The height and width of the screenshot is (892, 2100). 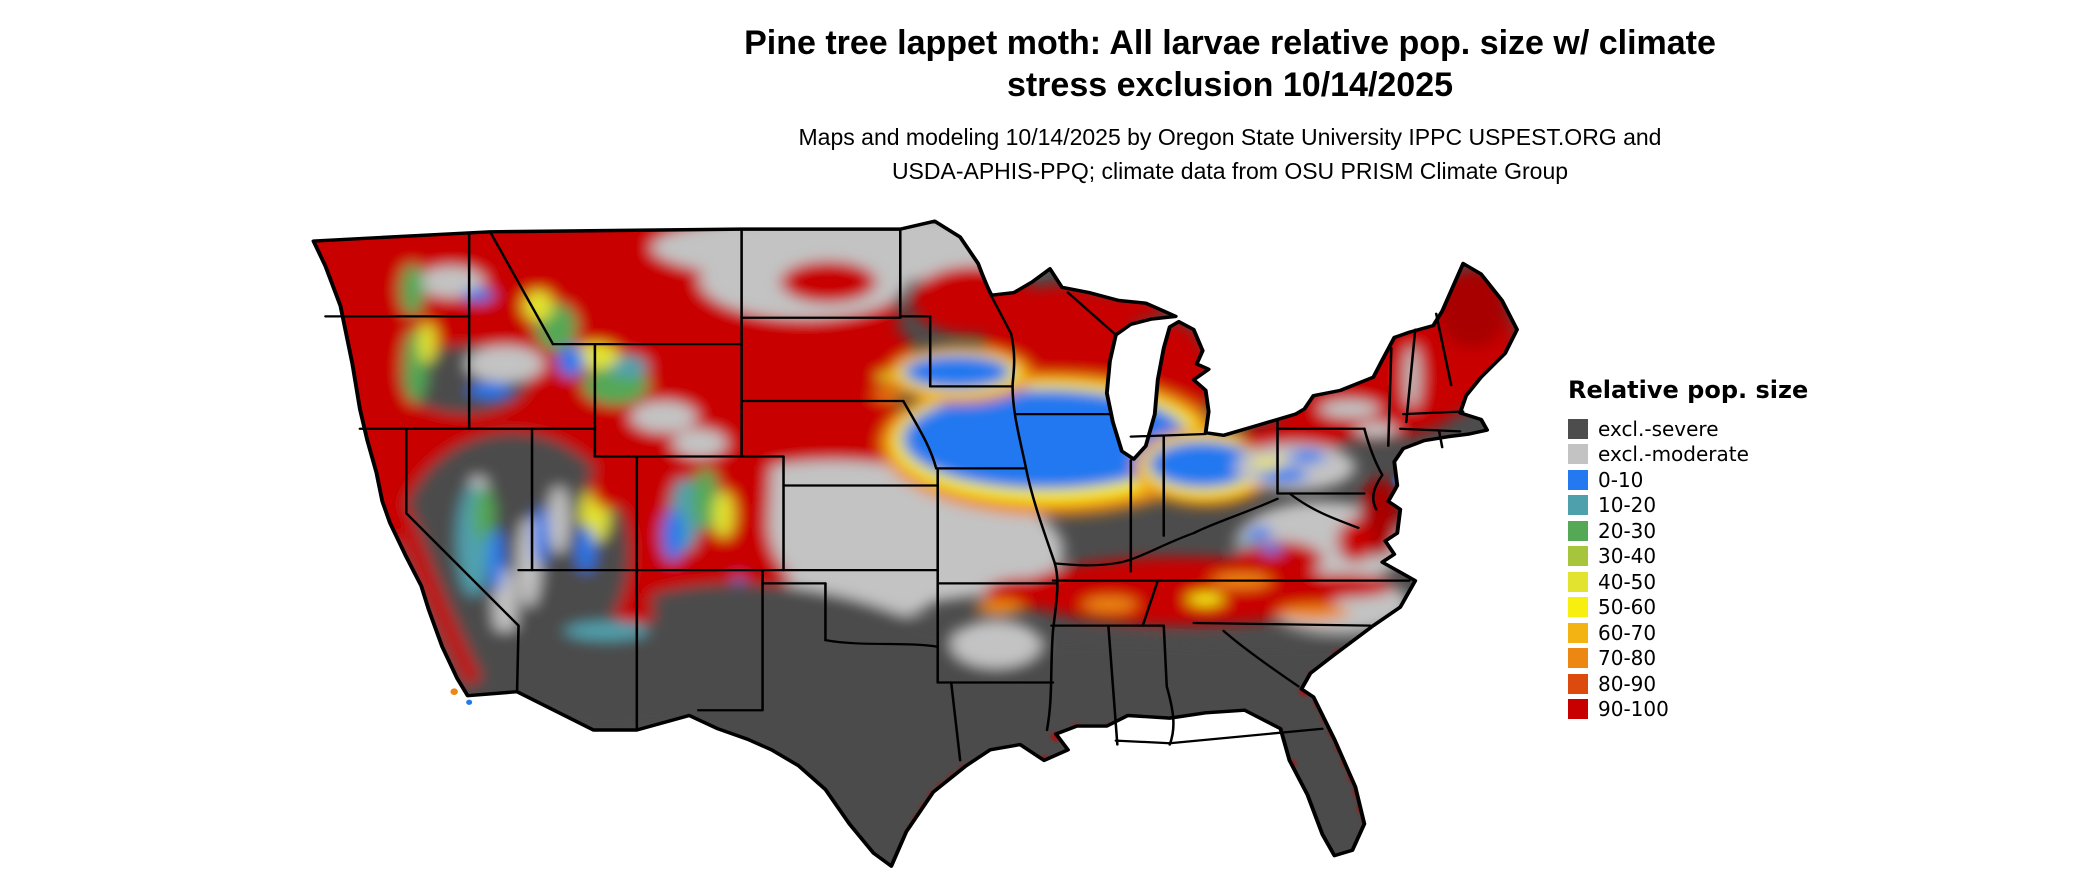 I want to click on legend-label: 80-90, so click(x=1627, y=683).